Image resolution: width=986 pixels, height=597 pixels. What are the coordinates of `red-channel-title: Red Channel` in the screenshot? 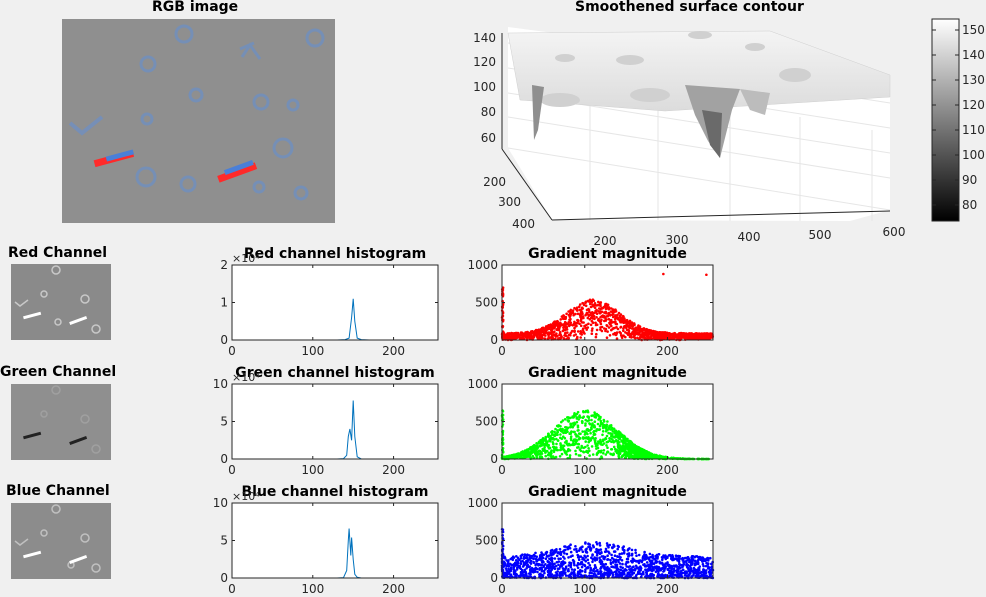 It's located at (58, 253).